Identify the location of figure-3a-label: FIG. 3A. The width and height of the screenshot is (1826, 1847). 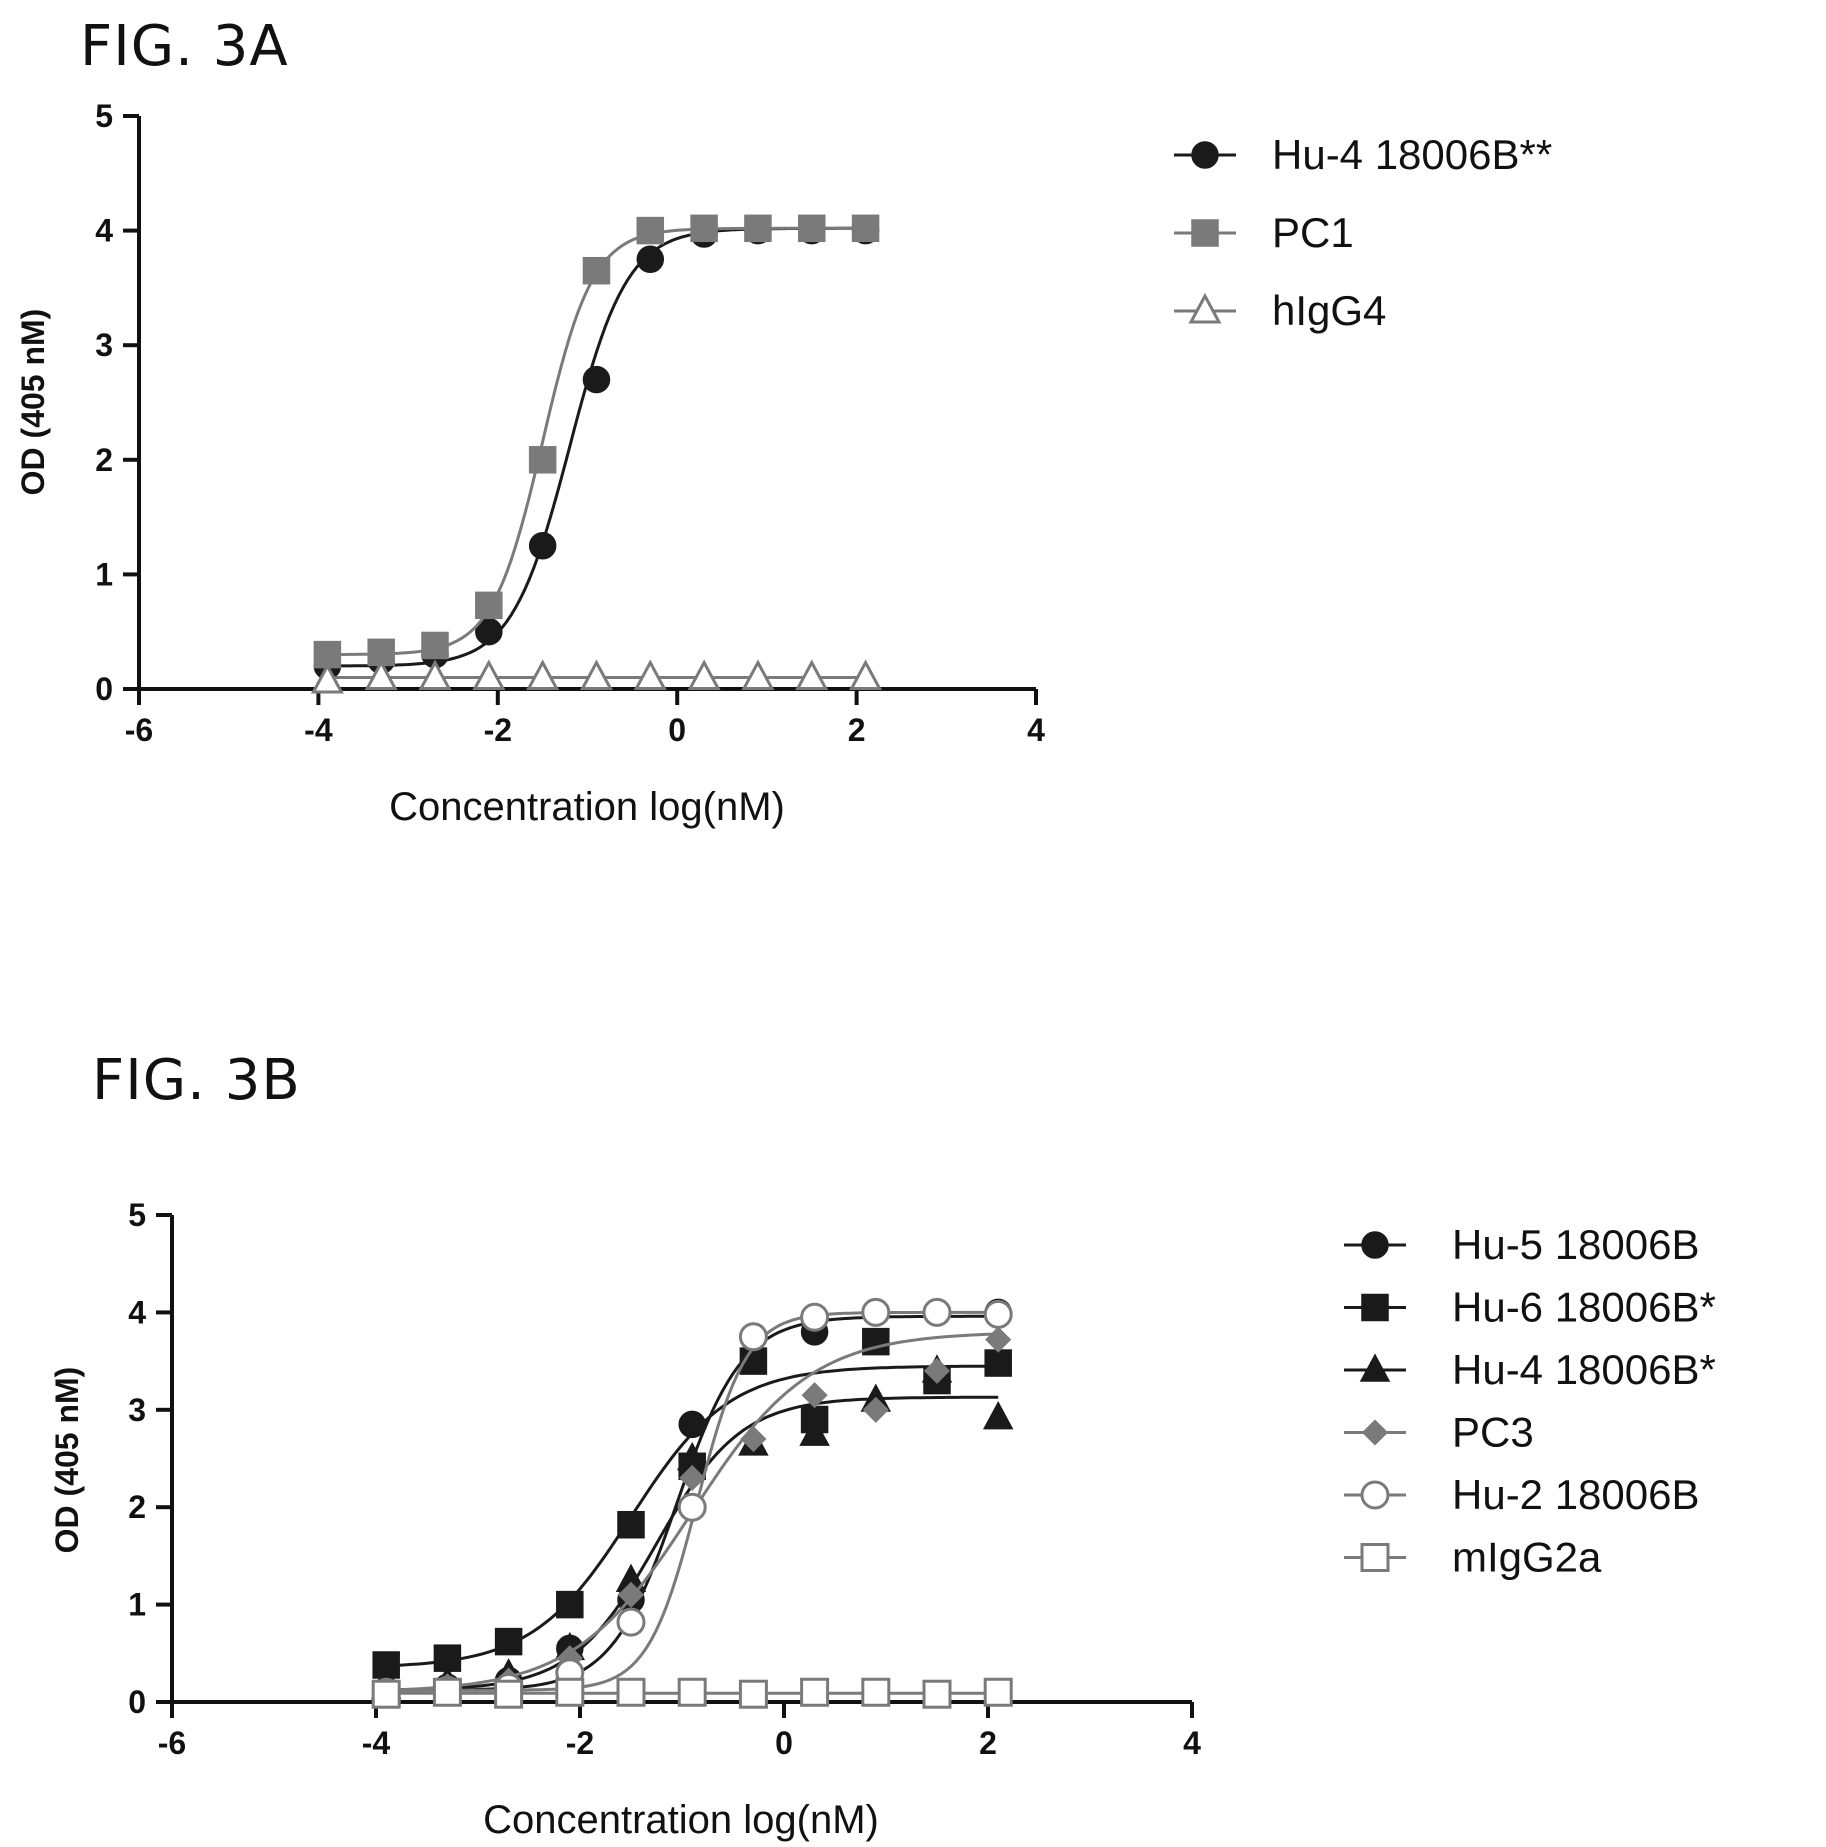
(184, 46).